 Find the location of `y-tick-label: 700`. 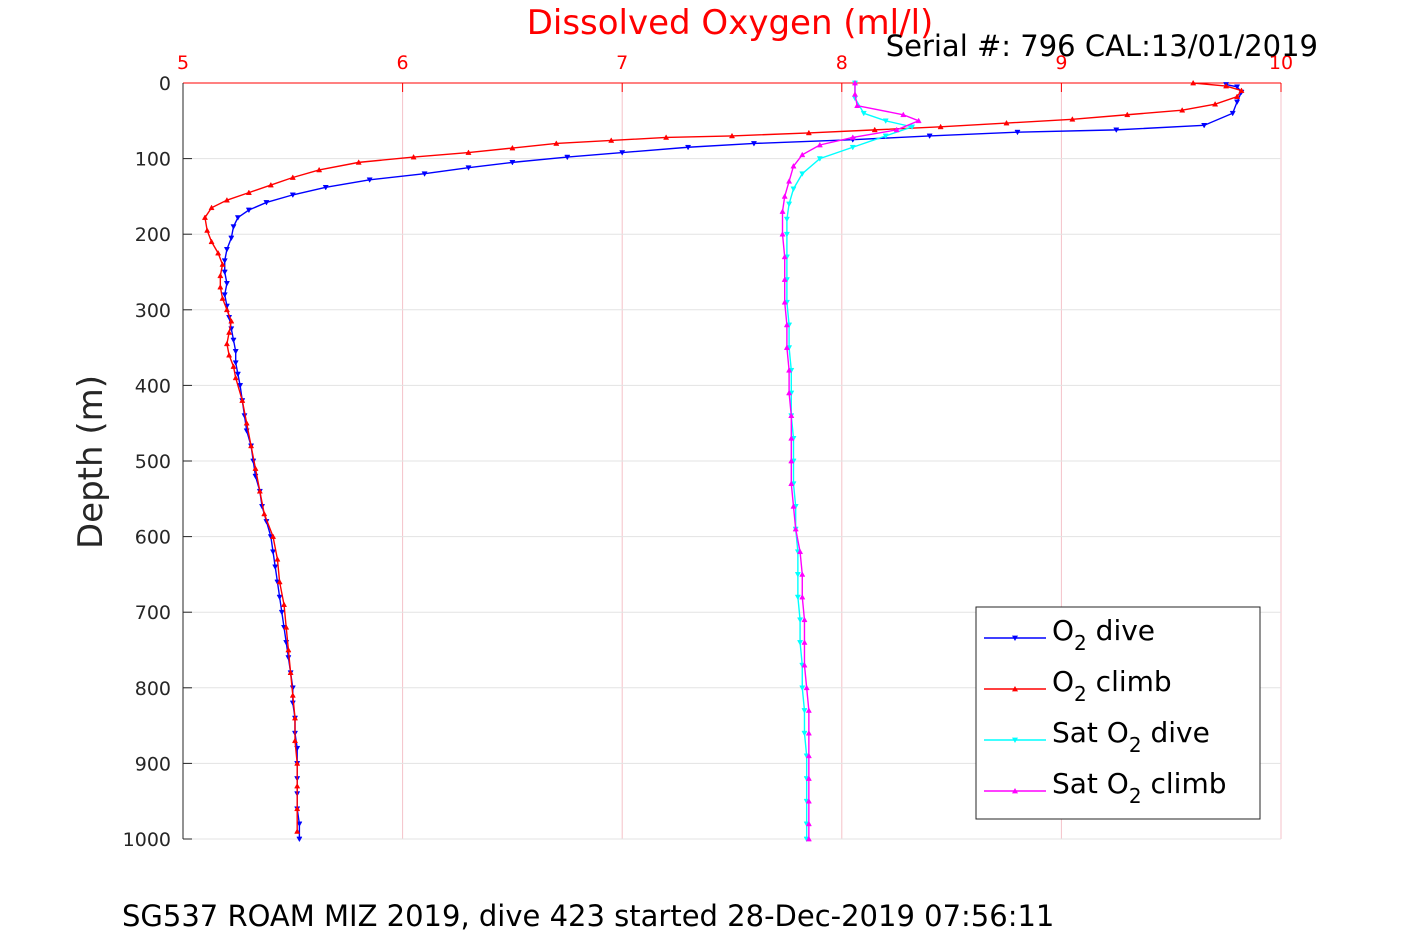

y-tick-label: 700 is located at coordinates (153, 613).